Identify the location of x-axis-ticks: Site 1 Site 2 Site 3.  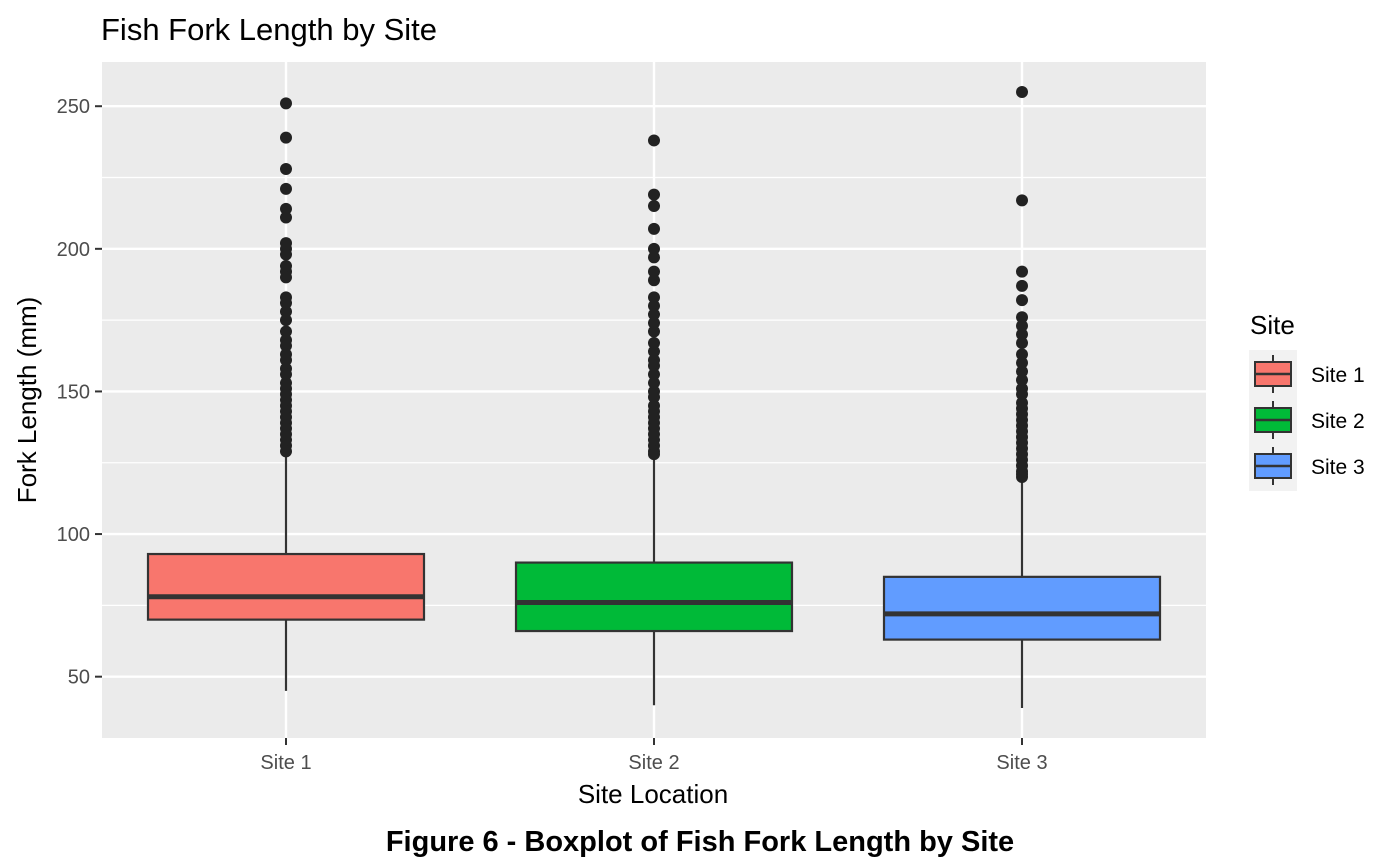
(654, 756).